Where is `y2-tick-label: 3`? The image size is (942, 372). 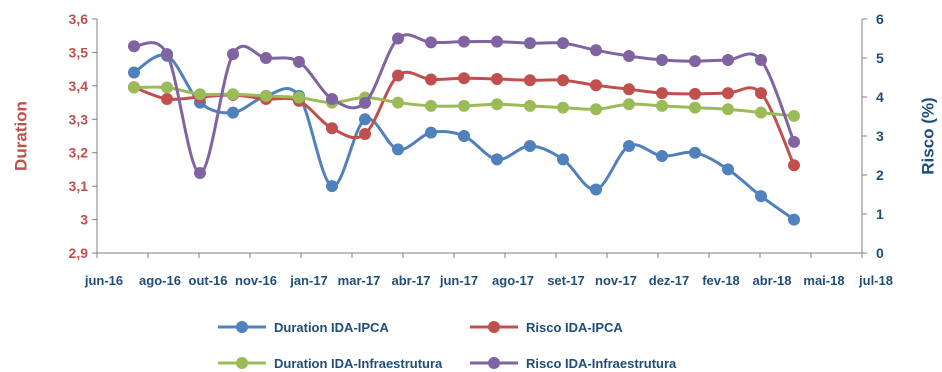
y2-tick-label: 3 is located at coordinates (880, 136).